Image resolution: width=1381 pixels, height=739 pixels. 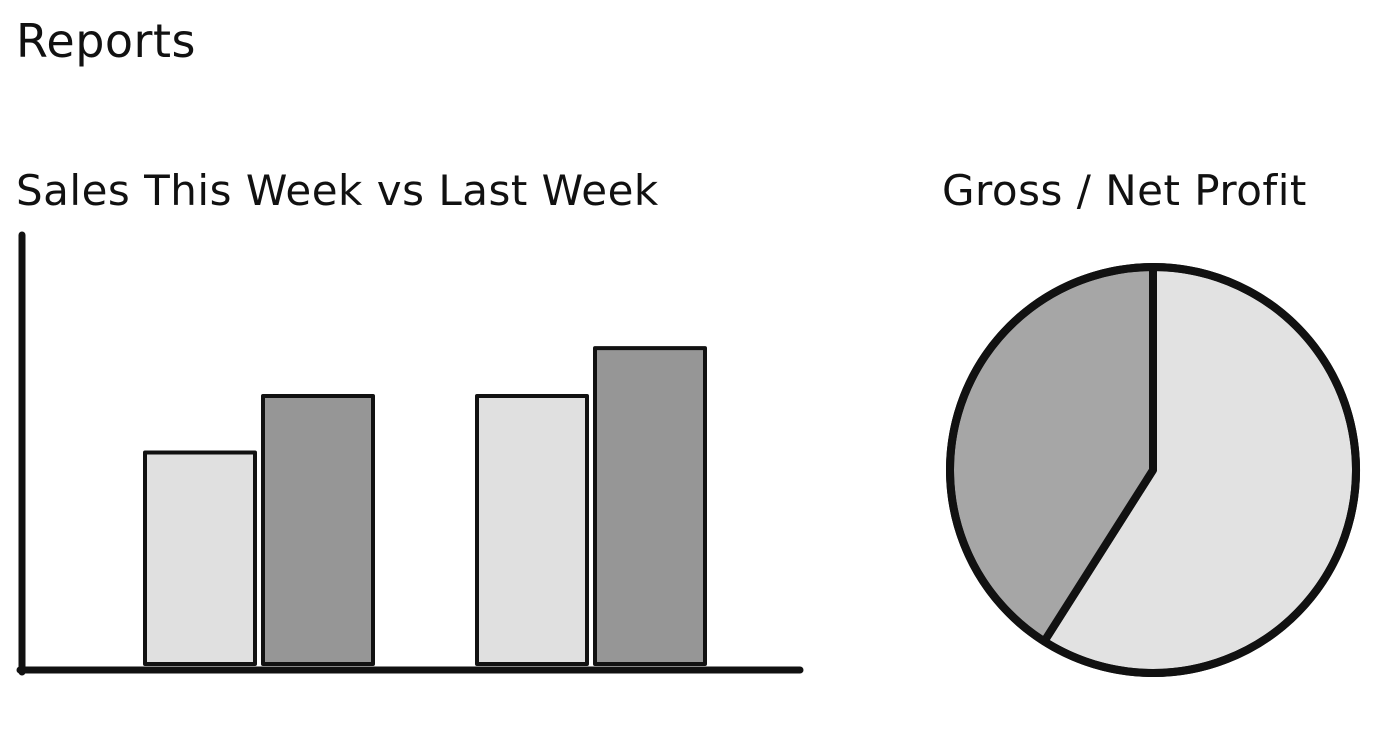 I want to click on pie-chart-title: Gross / Net Profit, so click(x=1124, y=190).